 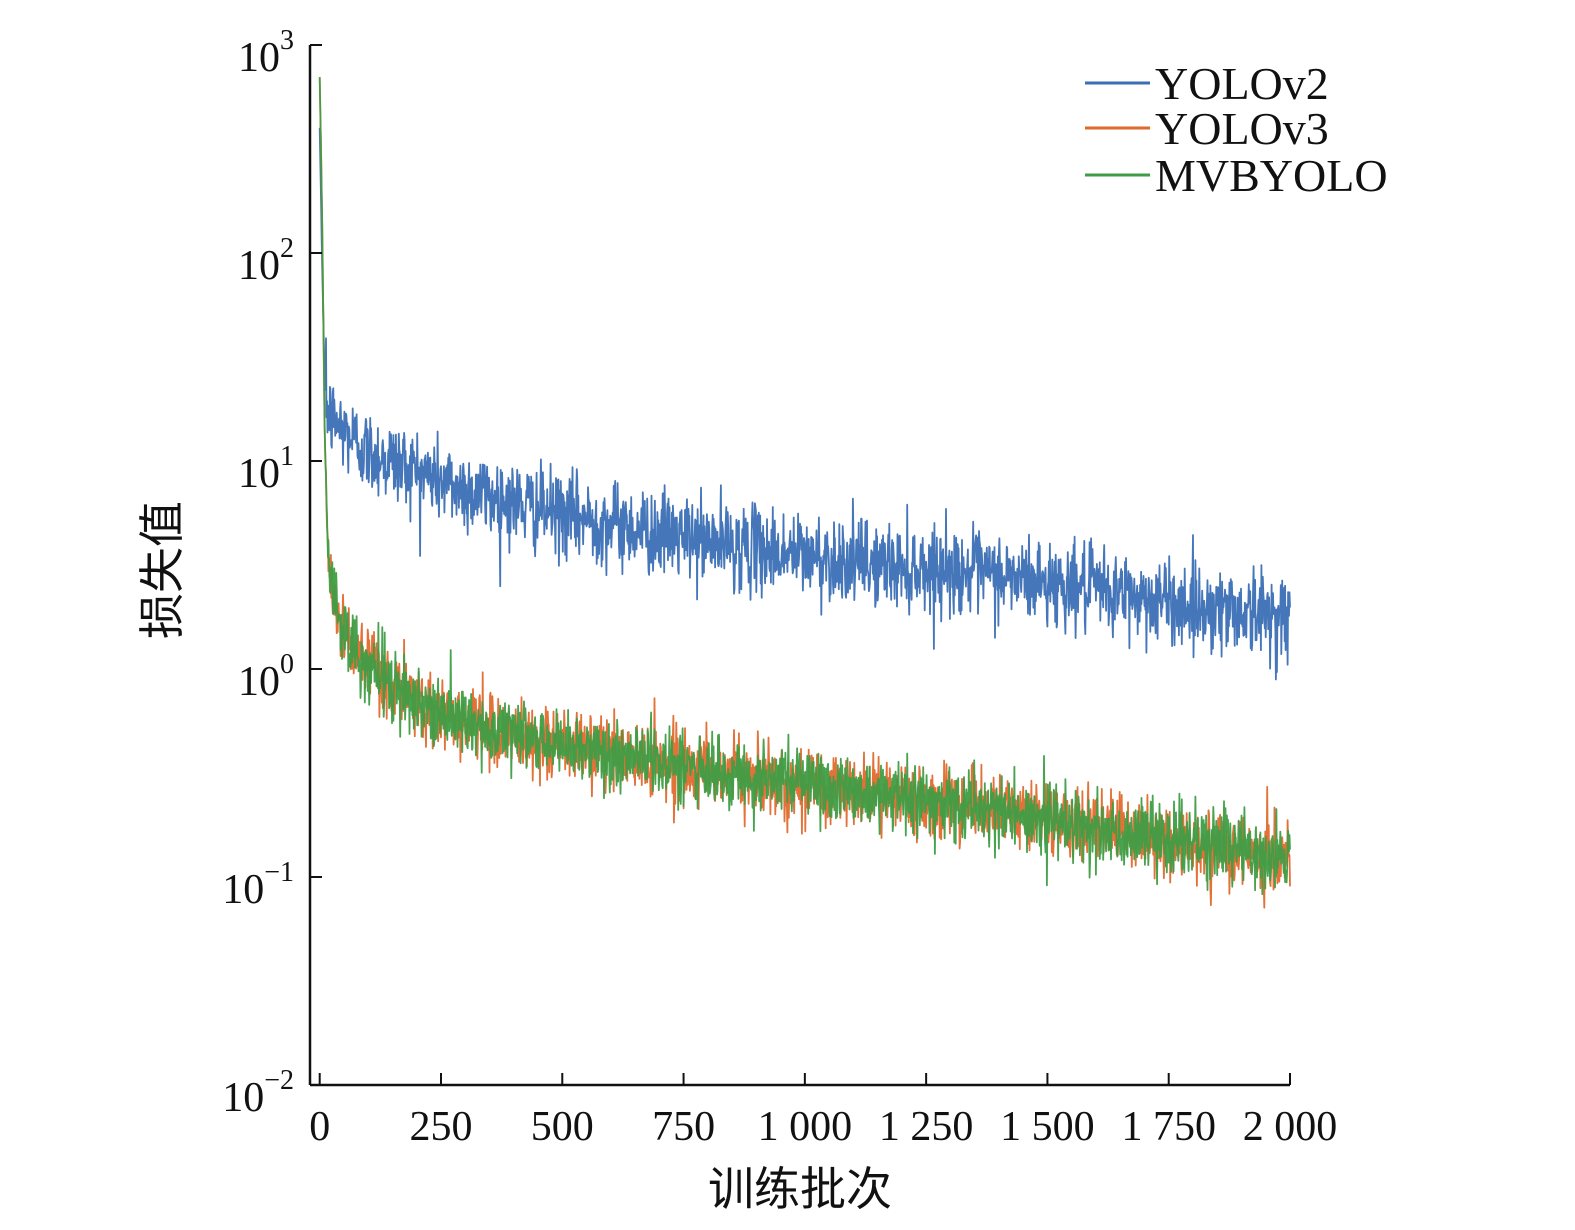 What do you see at coordinates (266, 53) in the screenshot?
I see `y-tick-label: 10³` at bounding box center [266, 53].